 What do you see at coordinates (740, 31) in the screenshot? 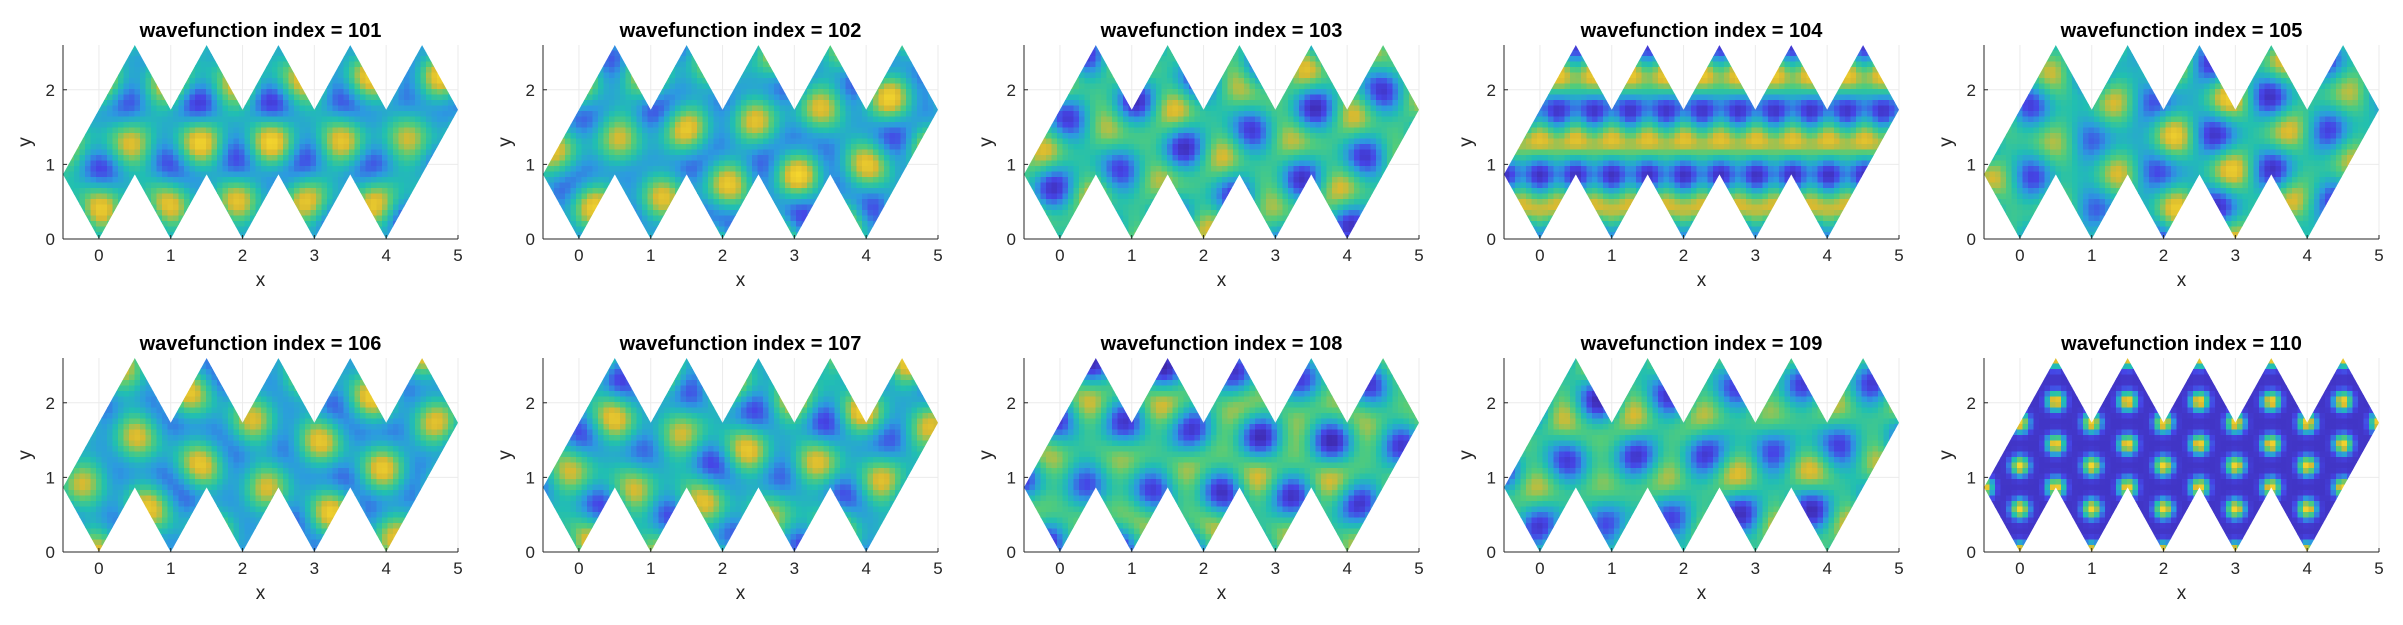
I see `panel-title: wavefunction index = 102` at bounding box center [740, 31].